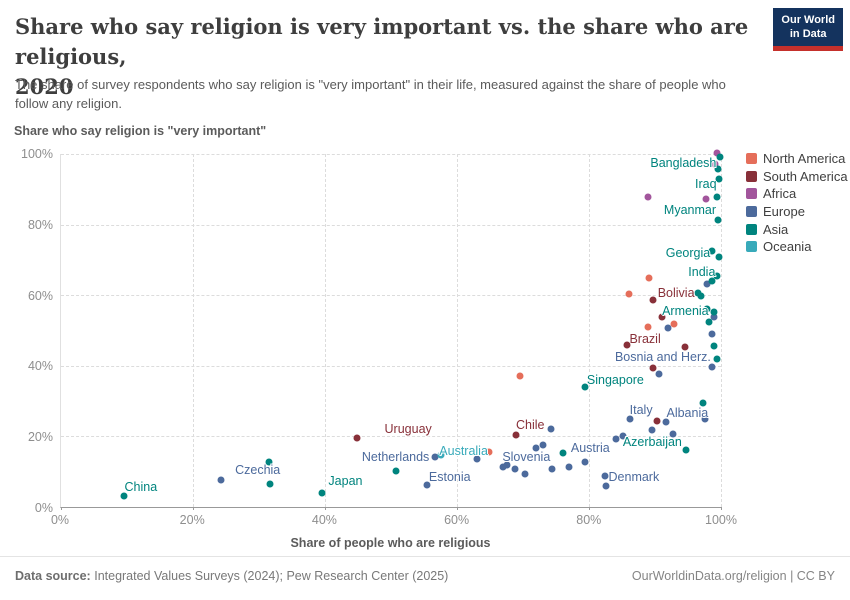 This screenshot has width=850, height=600. What do you see at coordinates (463, 451) in the screenshot?
I see `country-label-australia: Australia` at bounding box center [463, 451].